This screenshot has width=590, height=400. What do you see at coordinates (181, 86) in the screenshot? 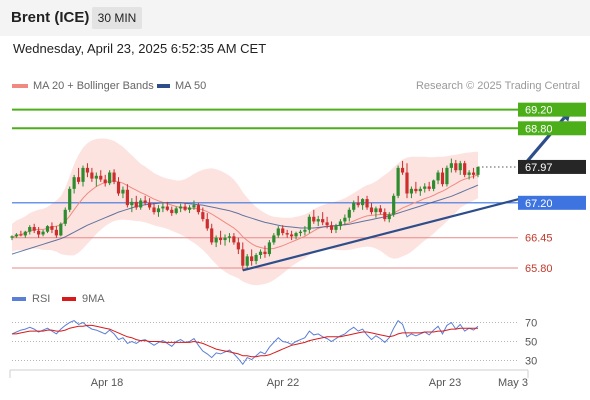
I see `legend-ma50: MA 50` at bounding box center [181, 86].